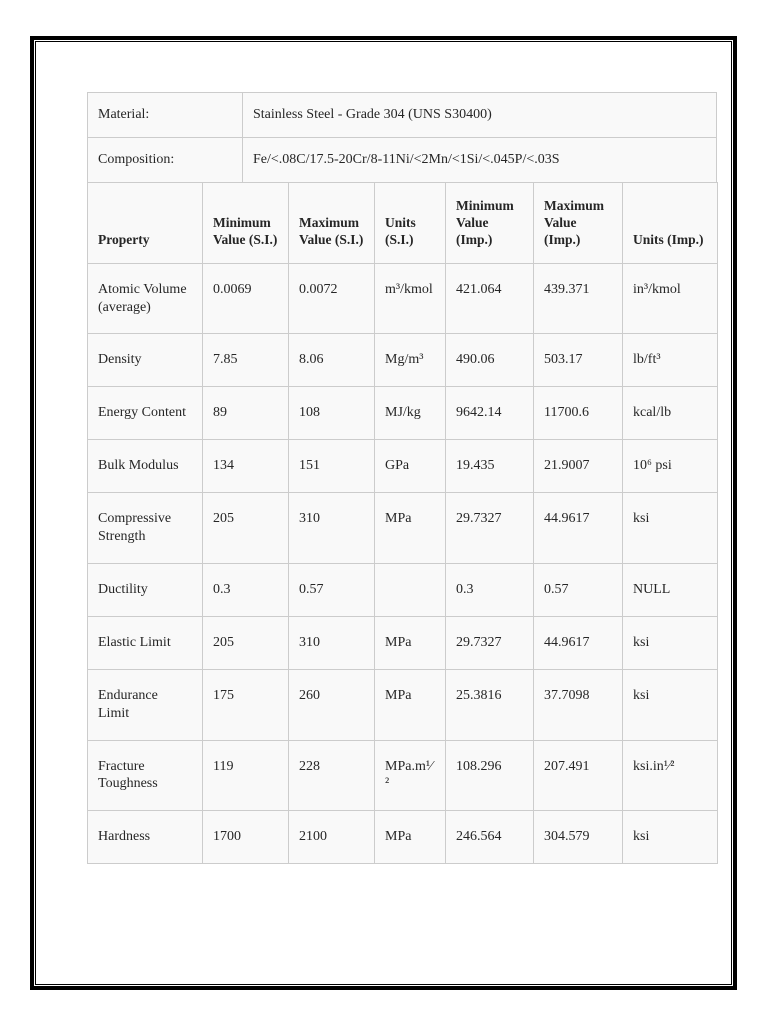 The width and height of the screenshot is (768, 1024). I want to click on value-cell: 439.371, so click(578, 298).